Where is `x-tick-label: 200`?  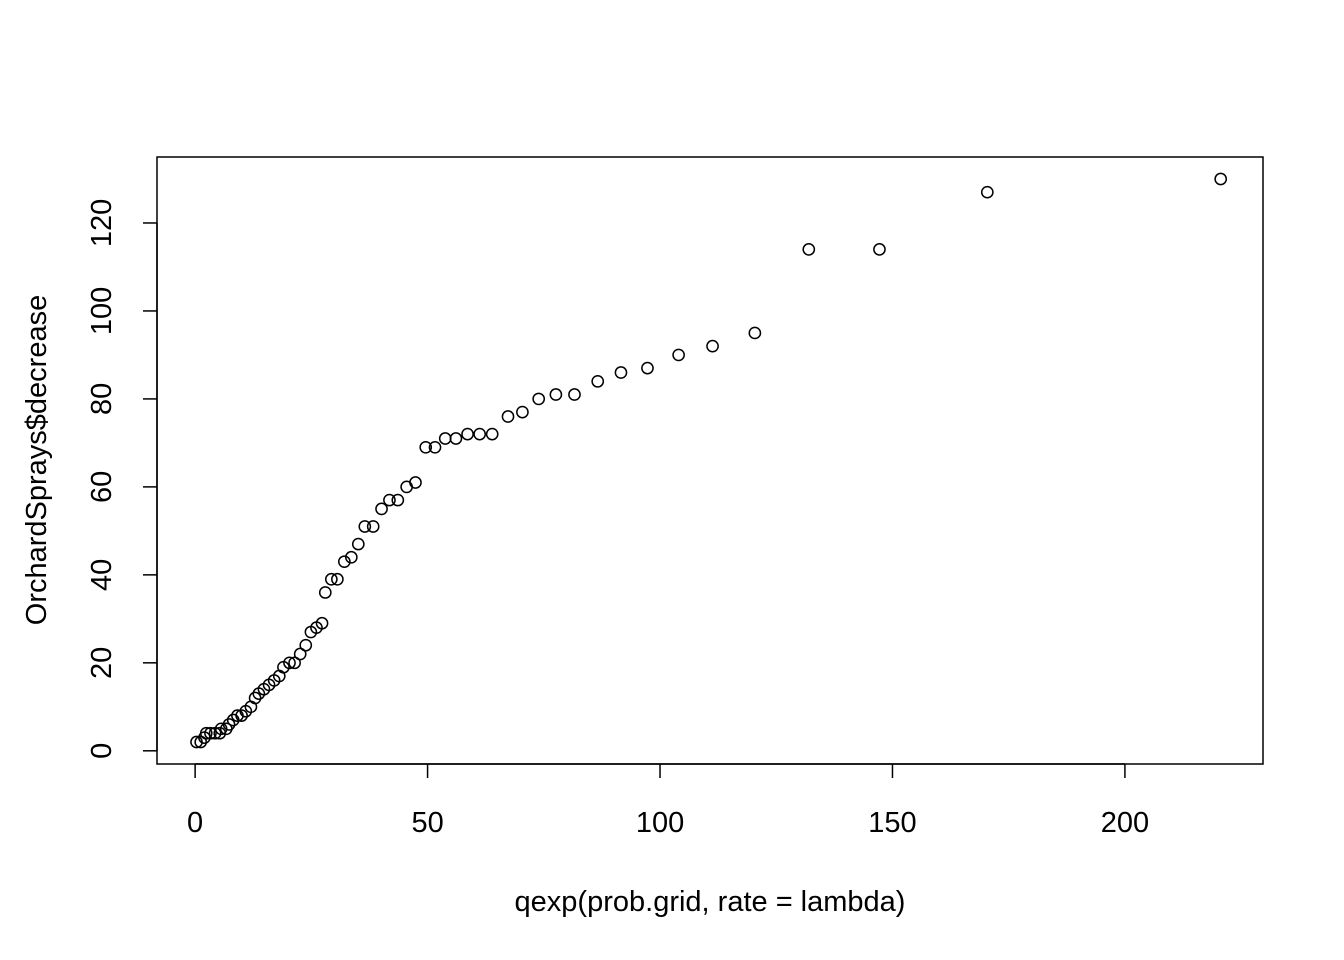
x-tick-label: 200 is located at coordinates (1125, 823).